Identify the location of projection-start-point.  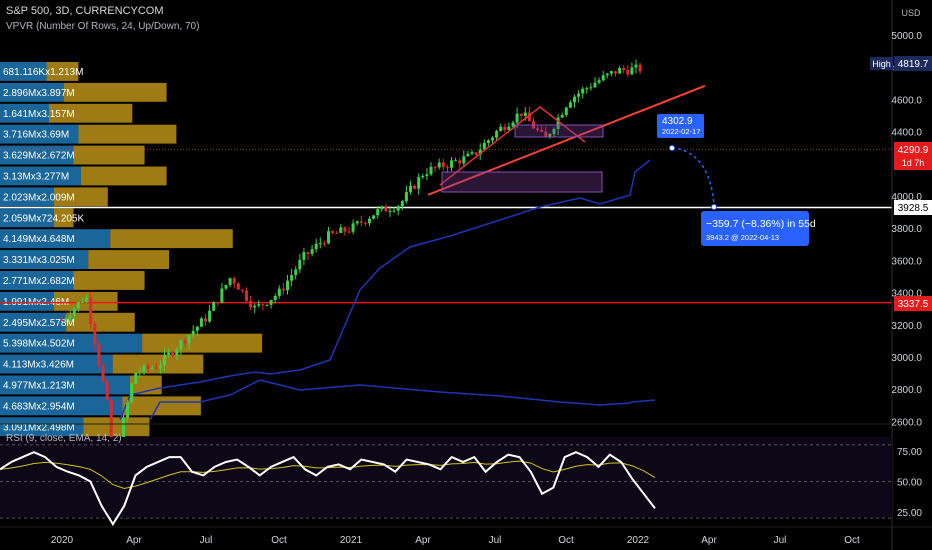
(672, 148).